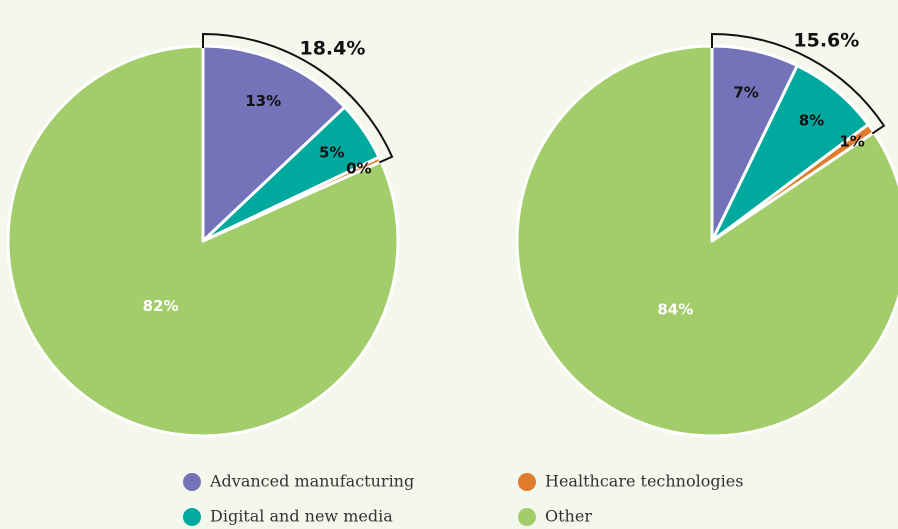 This screenshot has height=529, width=898. What do you see at coordinates (301, 516) in the screenshot?
I see `legend-label: Digital and new media` at bounding box center [301, 516].